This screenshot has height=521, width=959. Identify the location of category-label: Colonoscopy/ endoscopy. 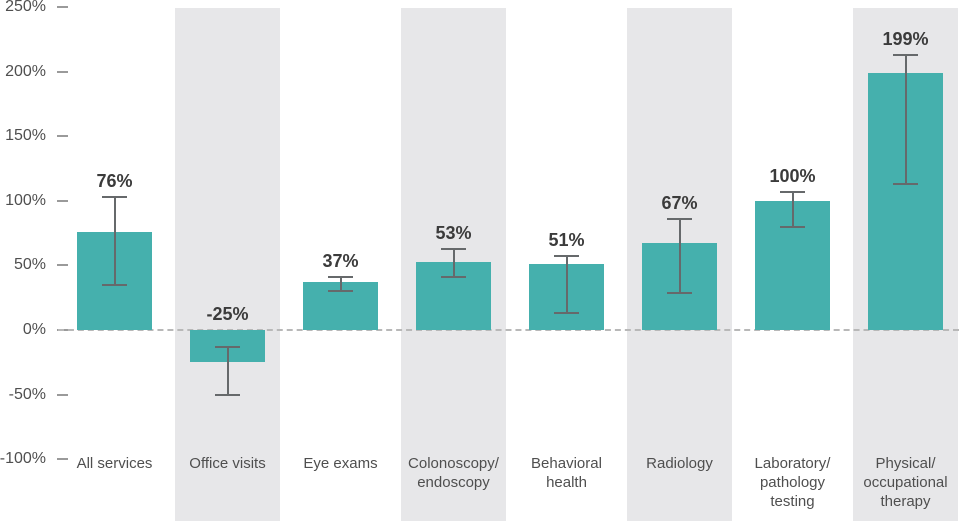
(453, 473).